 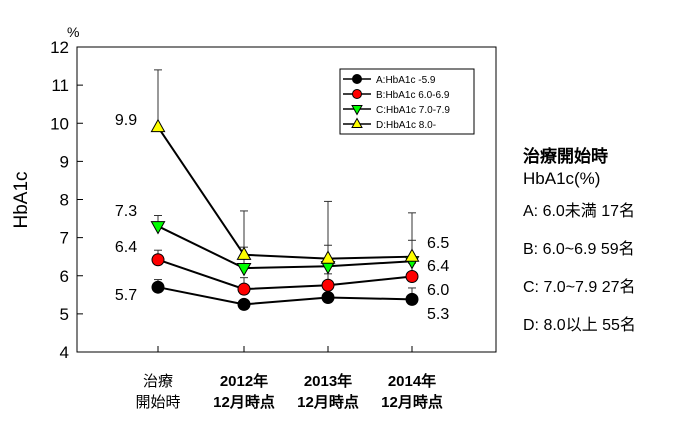 I want to click on legend-entry: C:HbA1c 7.0-7.9, so click(x=413, y=110).